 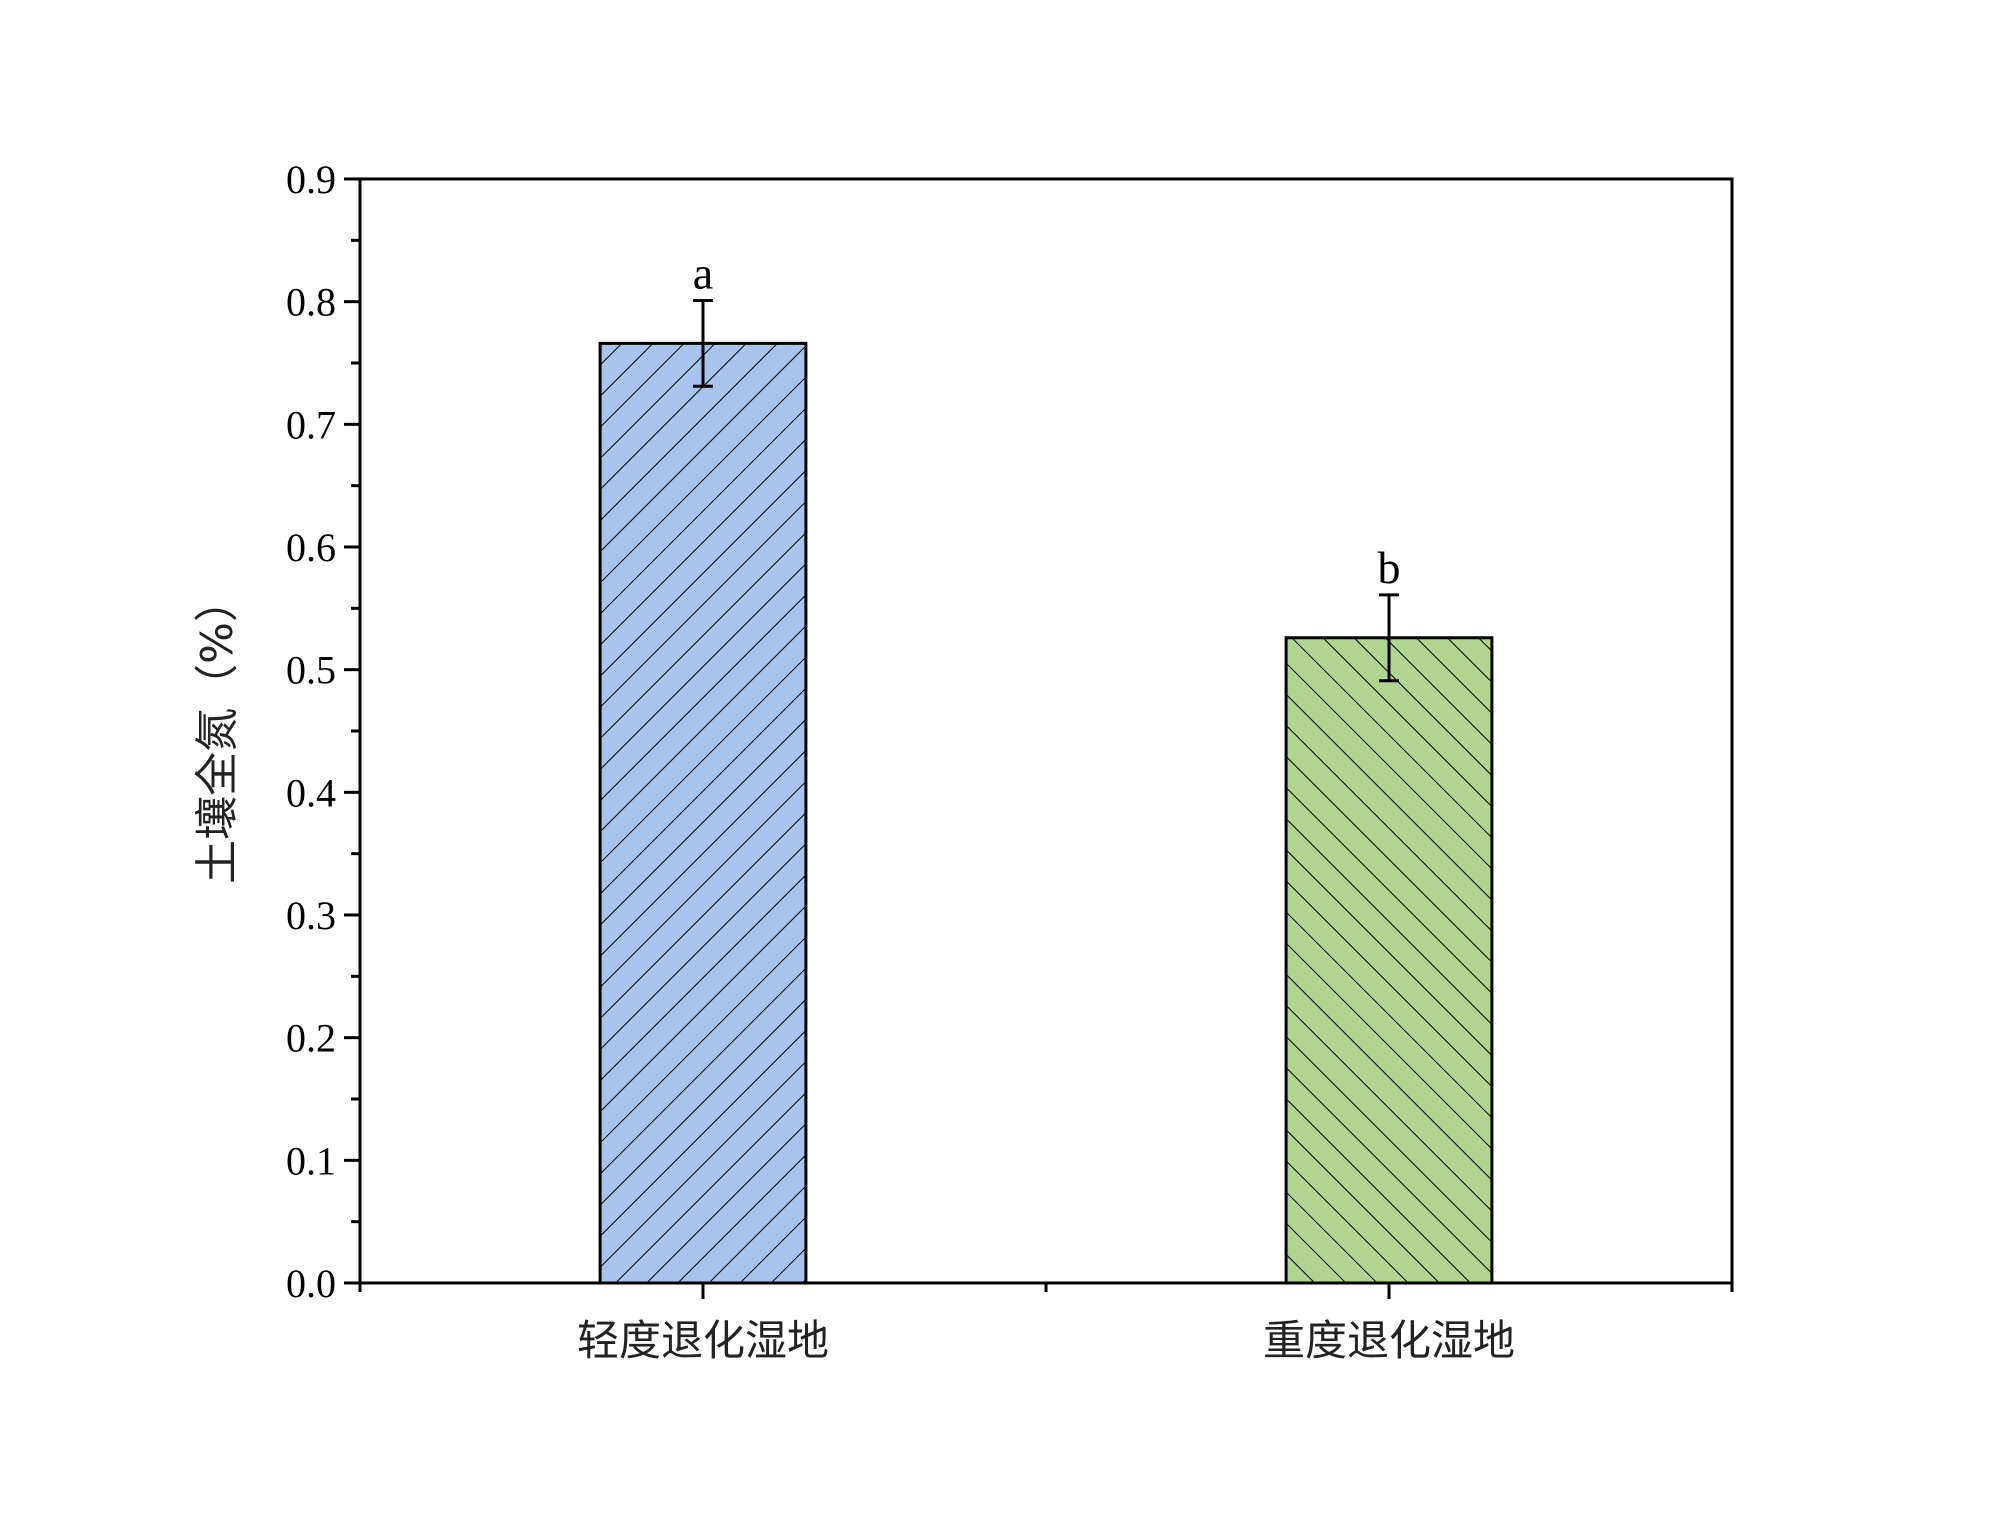 What do you see at coordinates (217, 731) in the screenshot?
I see `y-axis-label: 土壤全氮（%）` at bounding box center [217, 731].